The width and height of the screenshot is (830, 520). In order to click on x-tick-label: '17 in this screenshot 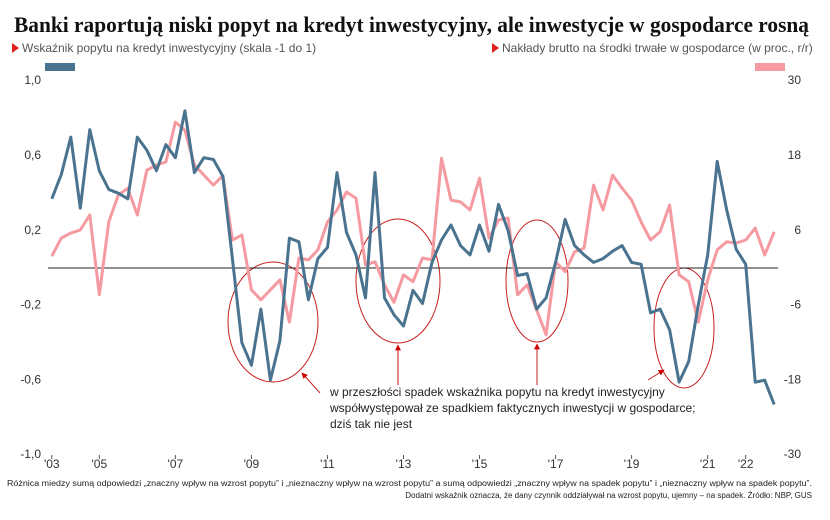, I will do `click(556, 464)`.